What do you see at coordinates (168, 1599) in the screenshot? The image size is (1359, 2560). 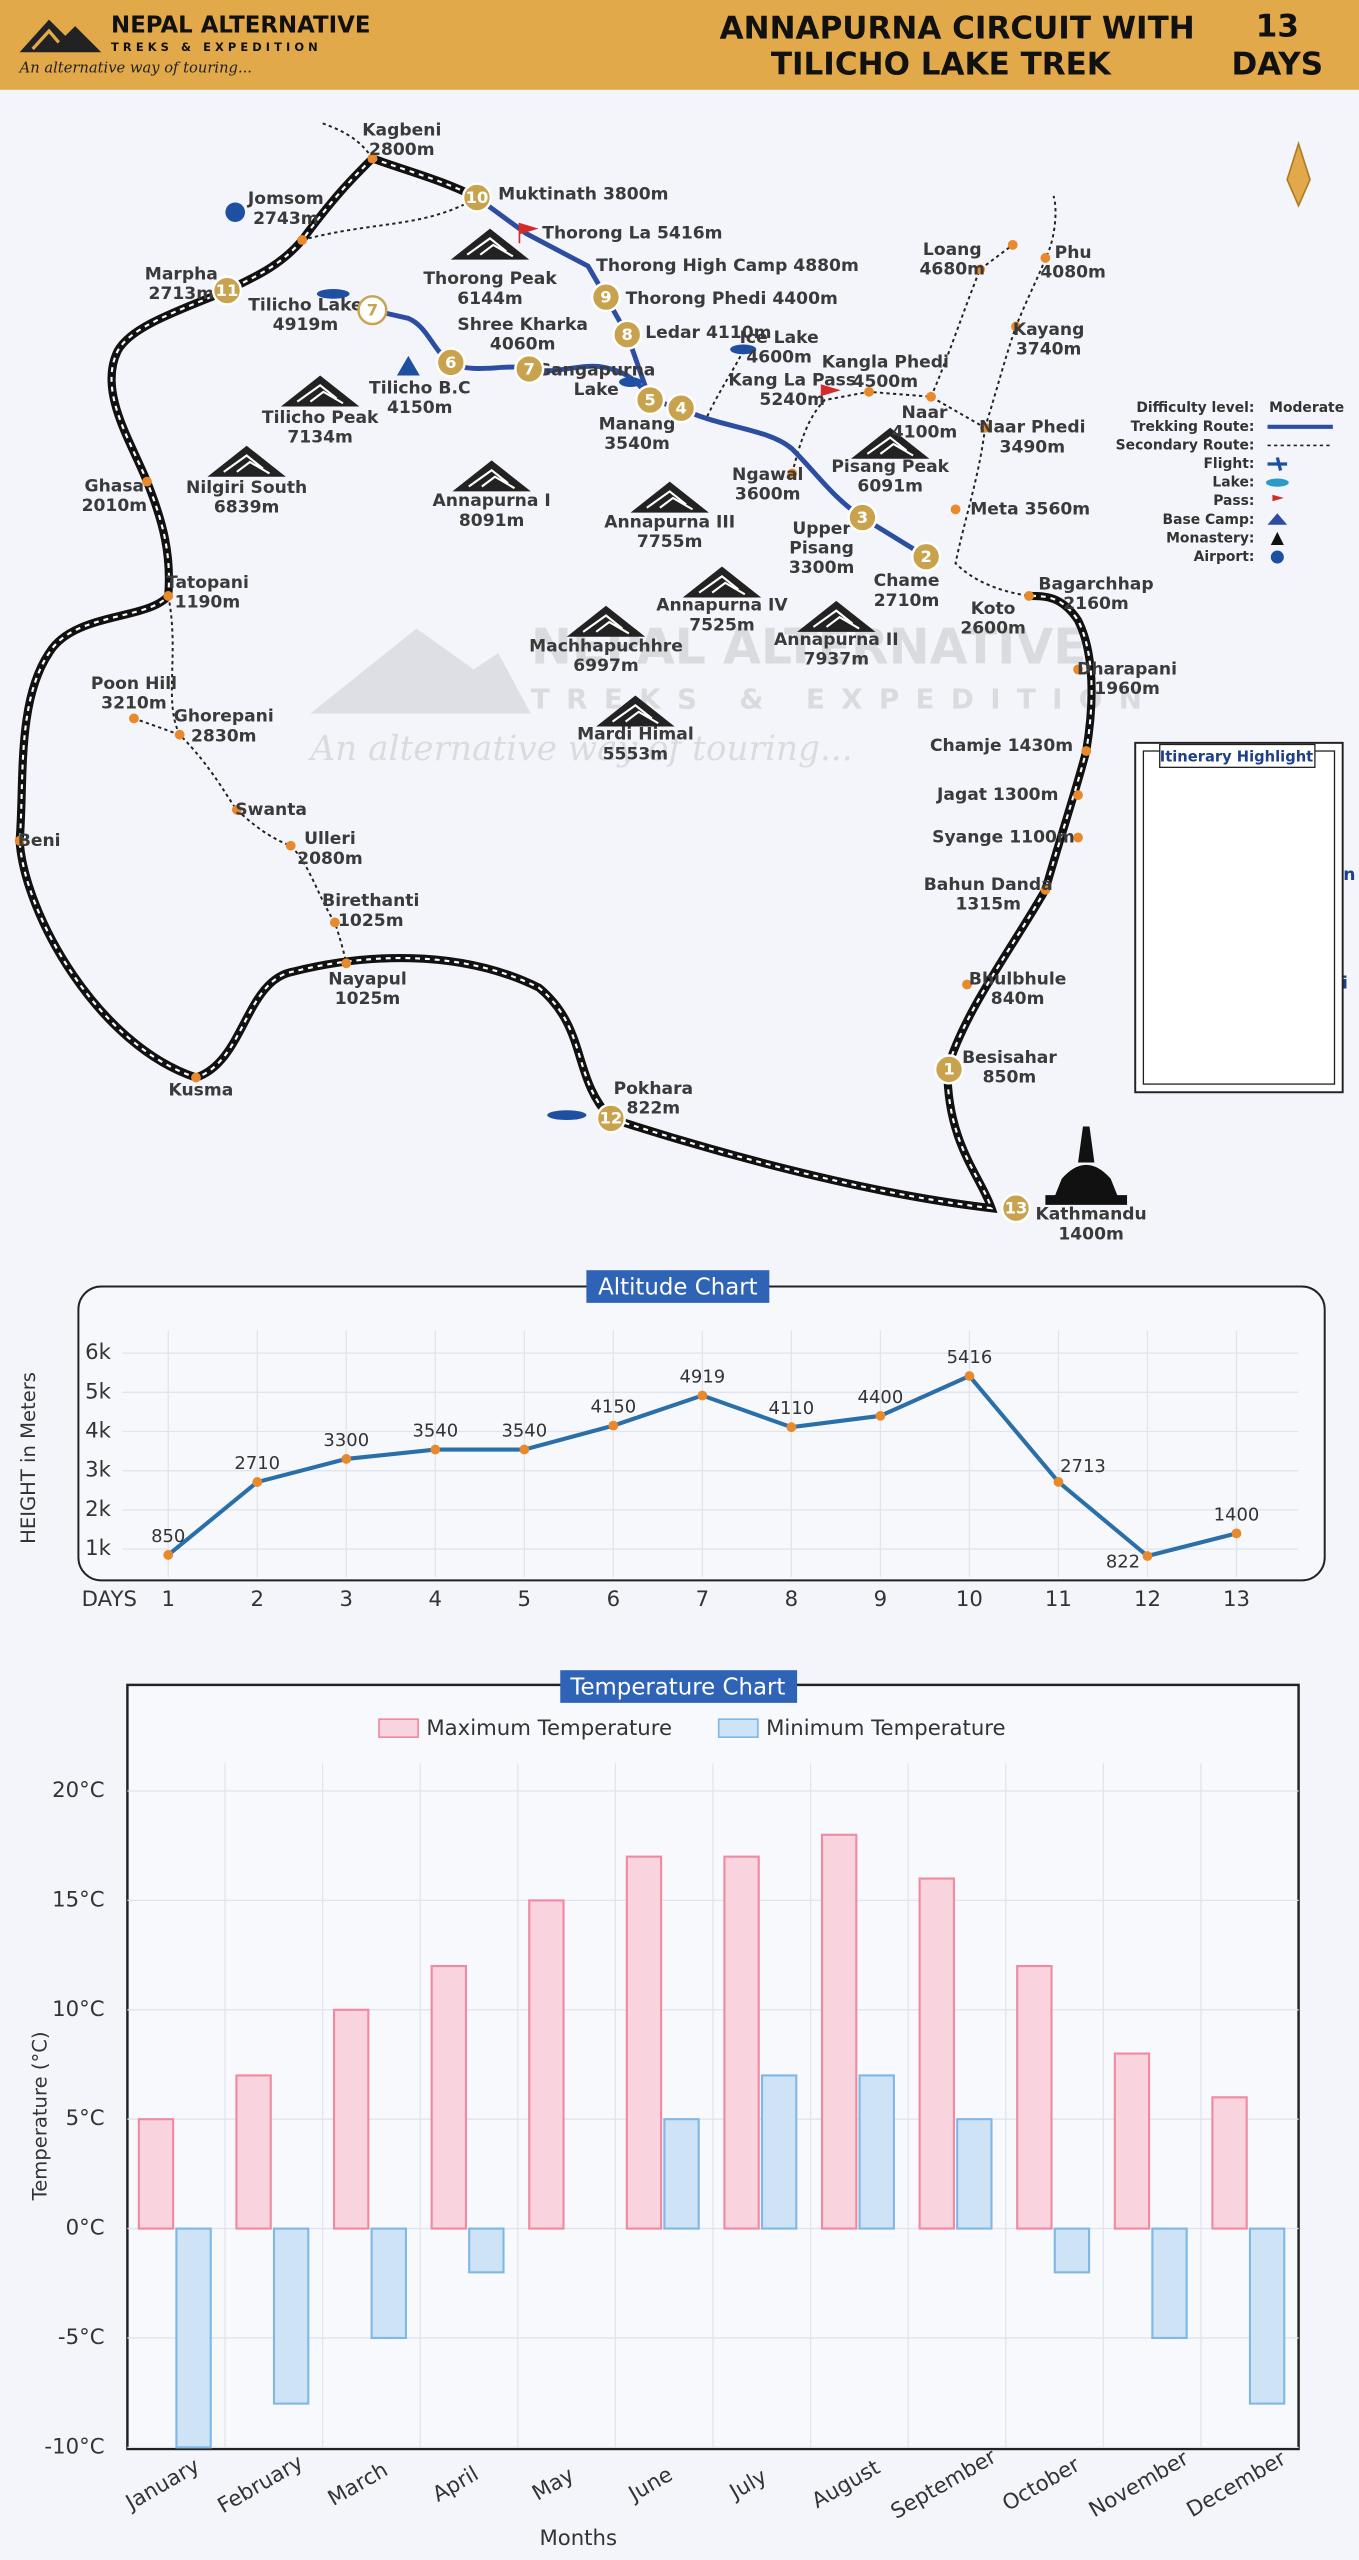 I see `x-tick-label: 1` at bounding box center [168, 1599].